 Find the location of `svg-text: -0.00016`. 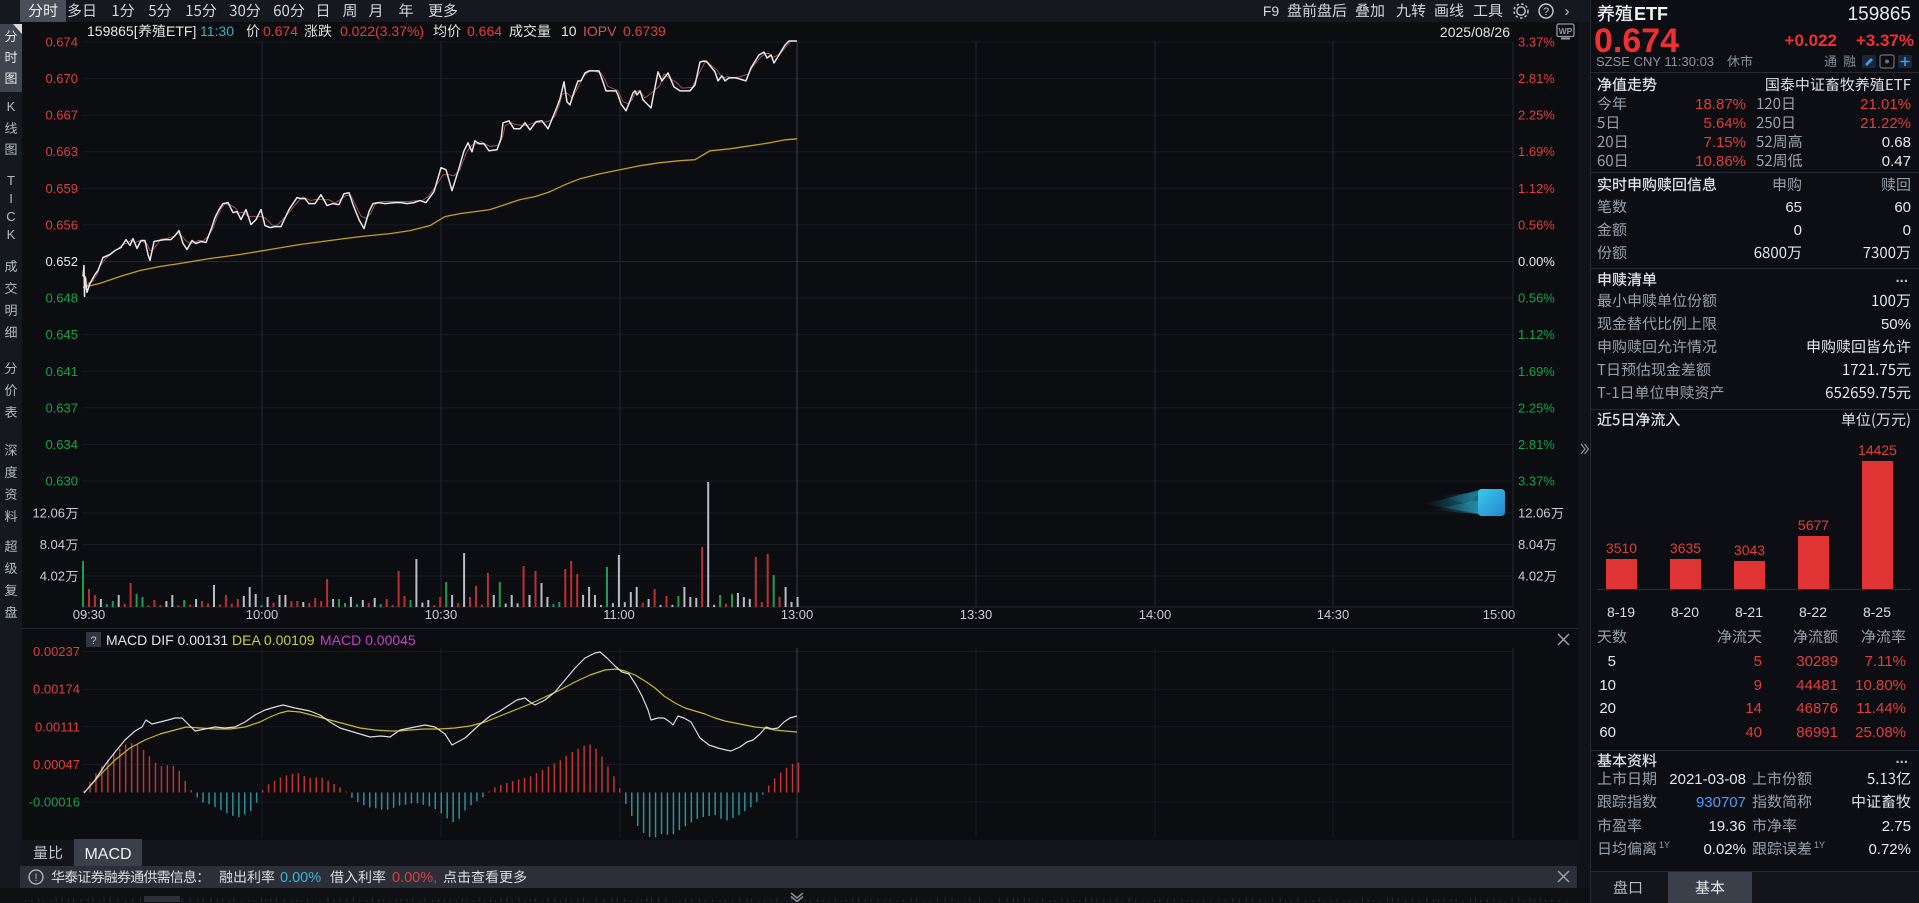

svg-text: -0.00016 is located at coordinates (54, 802).